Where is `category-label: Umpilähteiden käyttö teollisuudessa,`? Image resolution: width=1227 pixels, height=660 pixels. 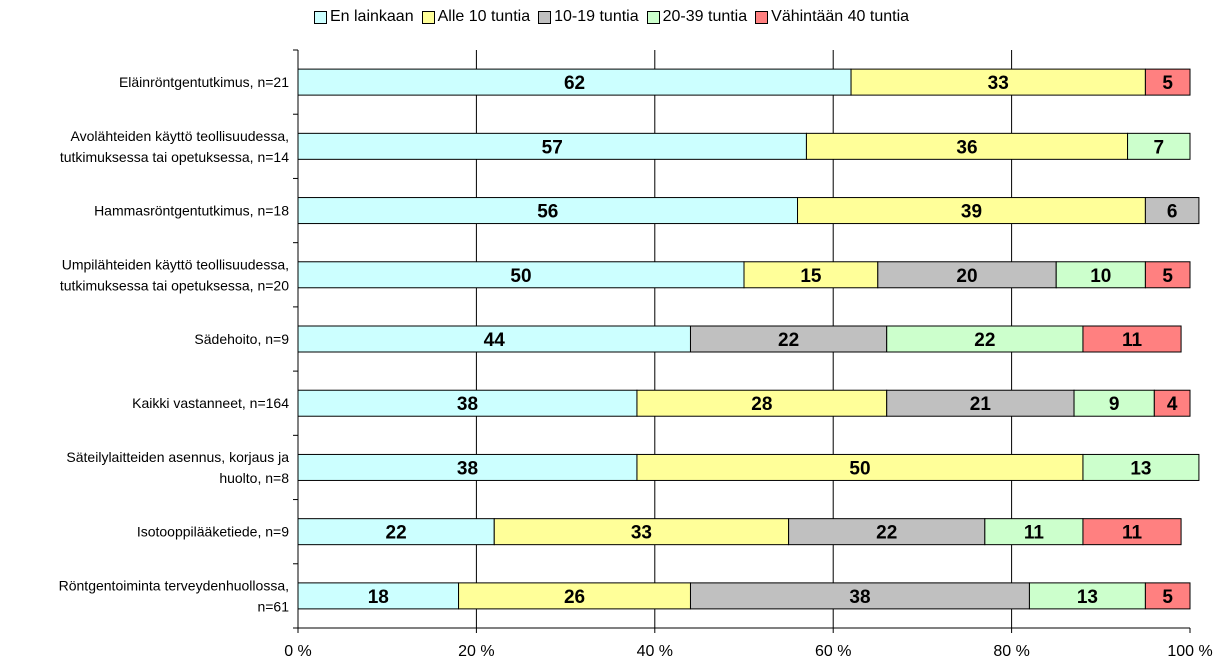 category-label: Umpilähteiden käyttö teollisuudessa, is located at coordinates (175, 264).